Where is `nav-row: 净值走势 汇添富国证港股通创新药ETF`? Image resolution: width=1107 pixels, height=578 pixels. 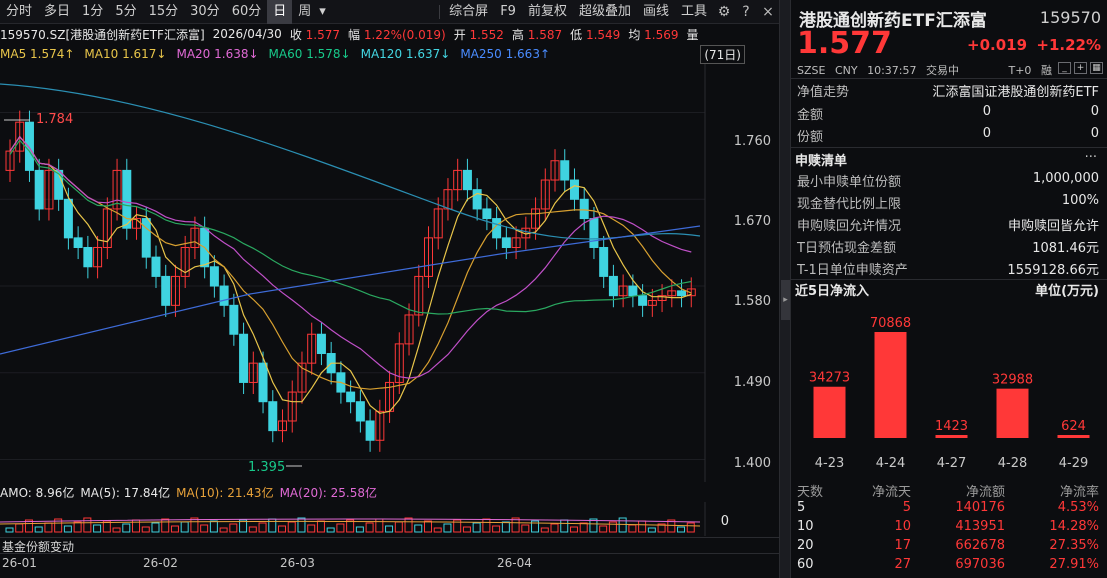 nav-row: 净值走势 汇添富国证港股通创新药ETF is located at coordinates (949, 89).